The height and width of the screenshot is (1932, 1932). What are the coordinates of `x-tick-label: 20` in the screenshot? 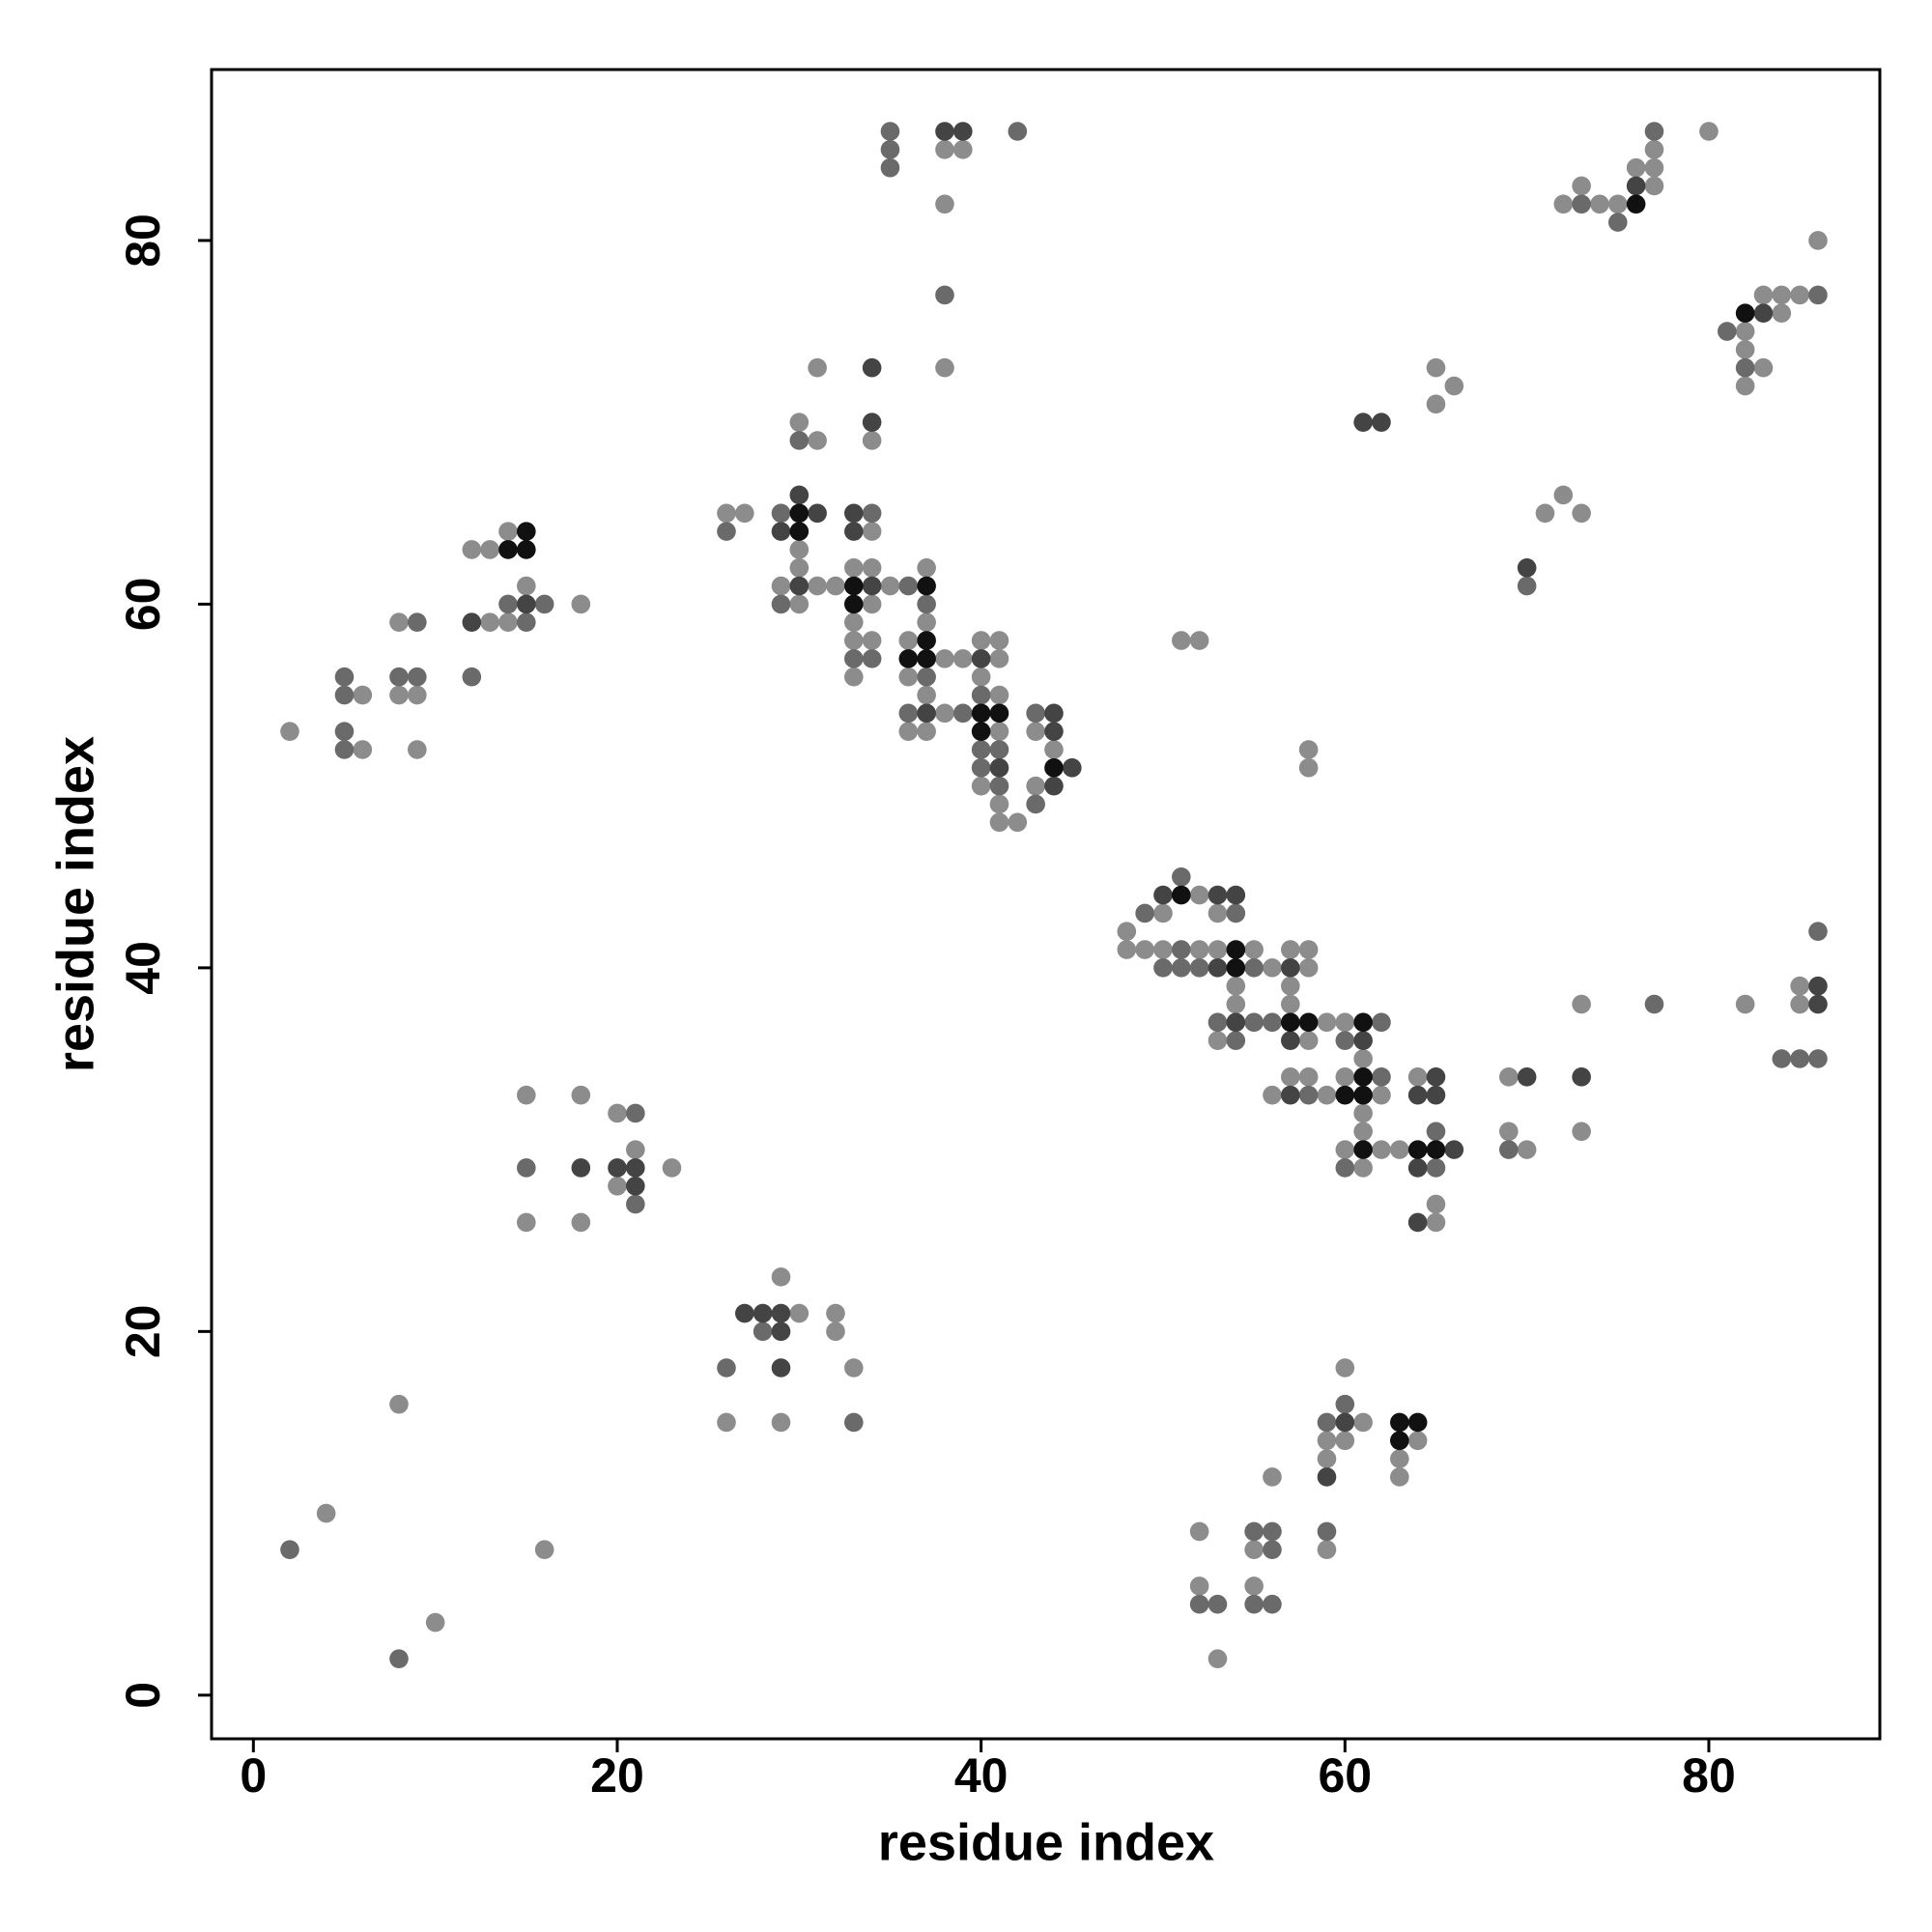 It's located at (617, 1775).